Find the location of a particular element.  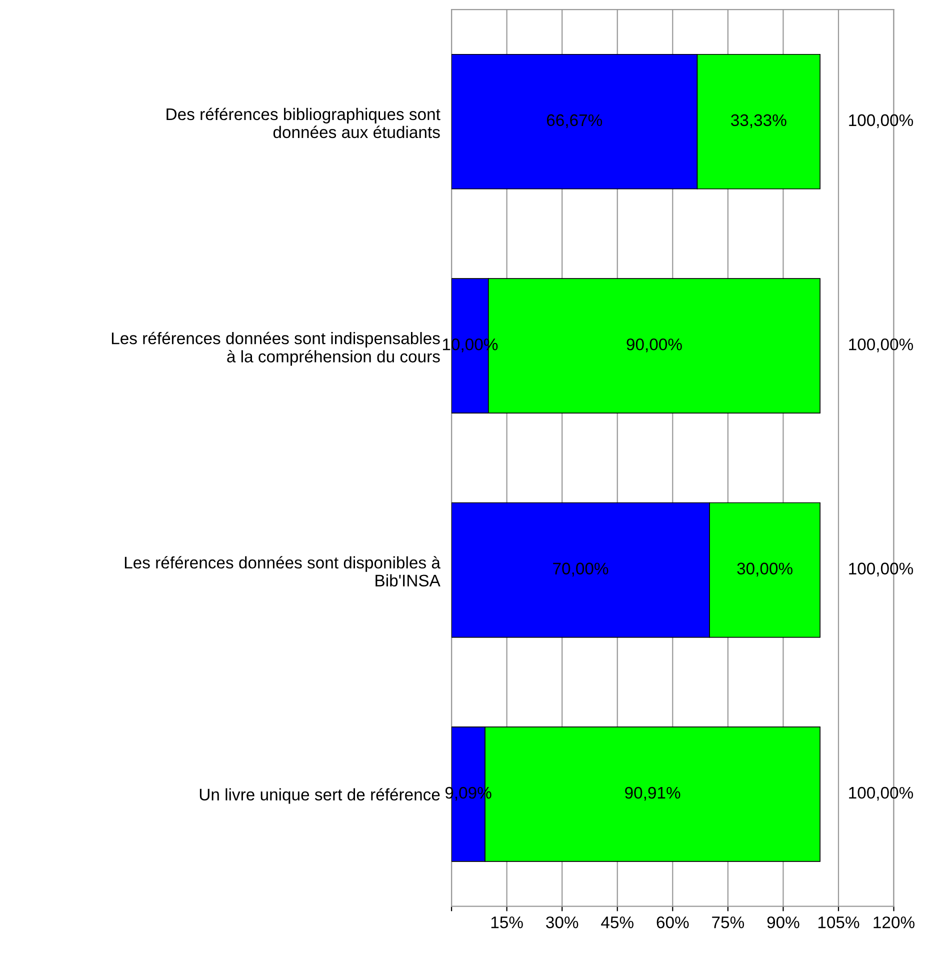

x-tick-label: 75% is located at coordinates (728, 922).